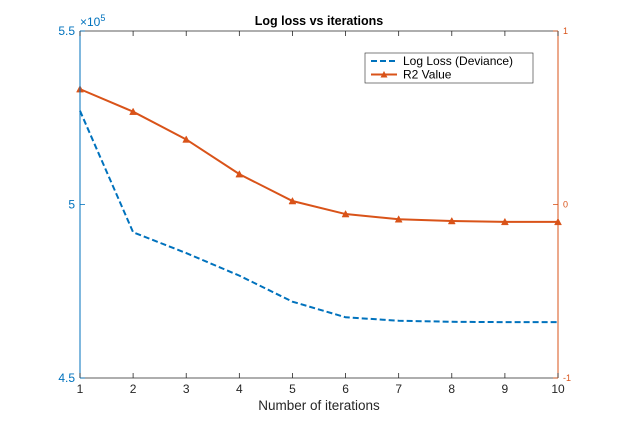 This screenshot has height=426, width=617. I want to click on chart-title: Log loss vs iterations, so click(319, 21).